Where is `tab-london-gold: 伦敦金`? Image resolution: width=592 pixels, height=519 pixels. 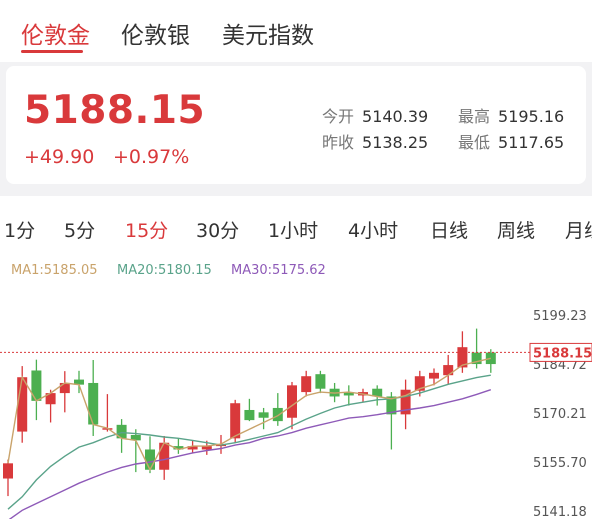
tab-london-gold: 伦敦金 is located at coordinates (55, 36).